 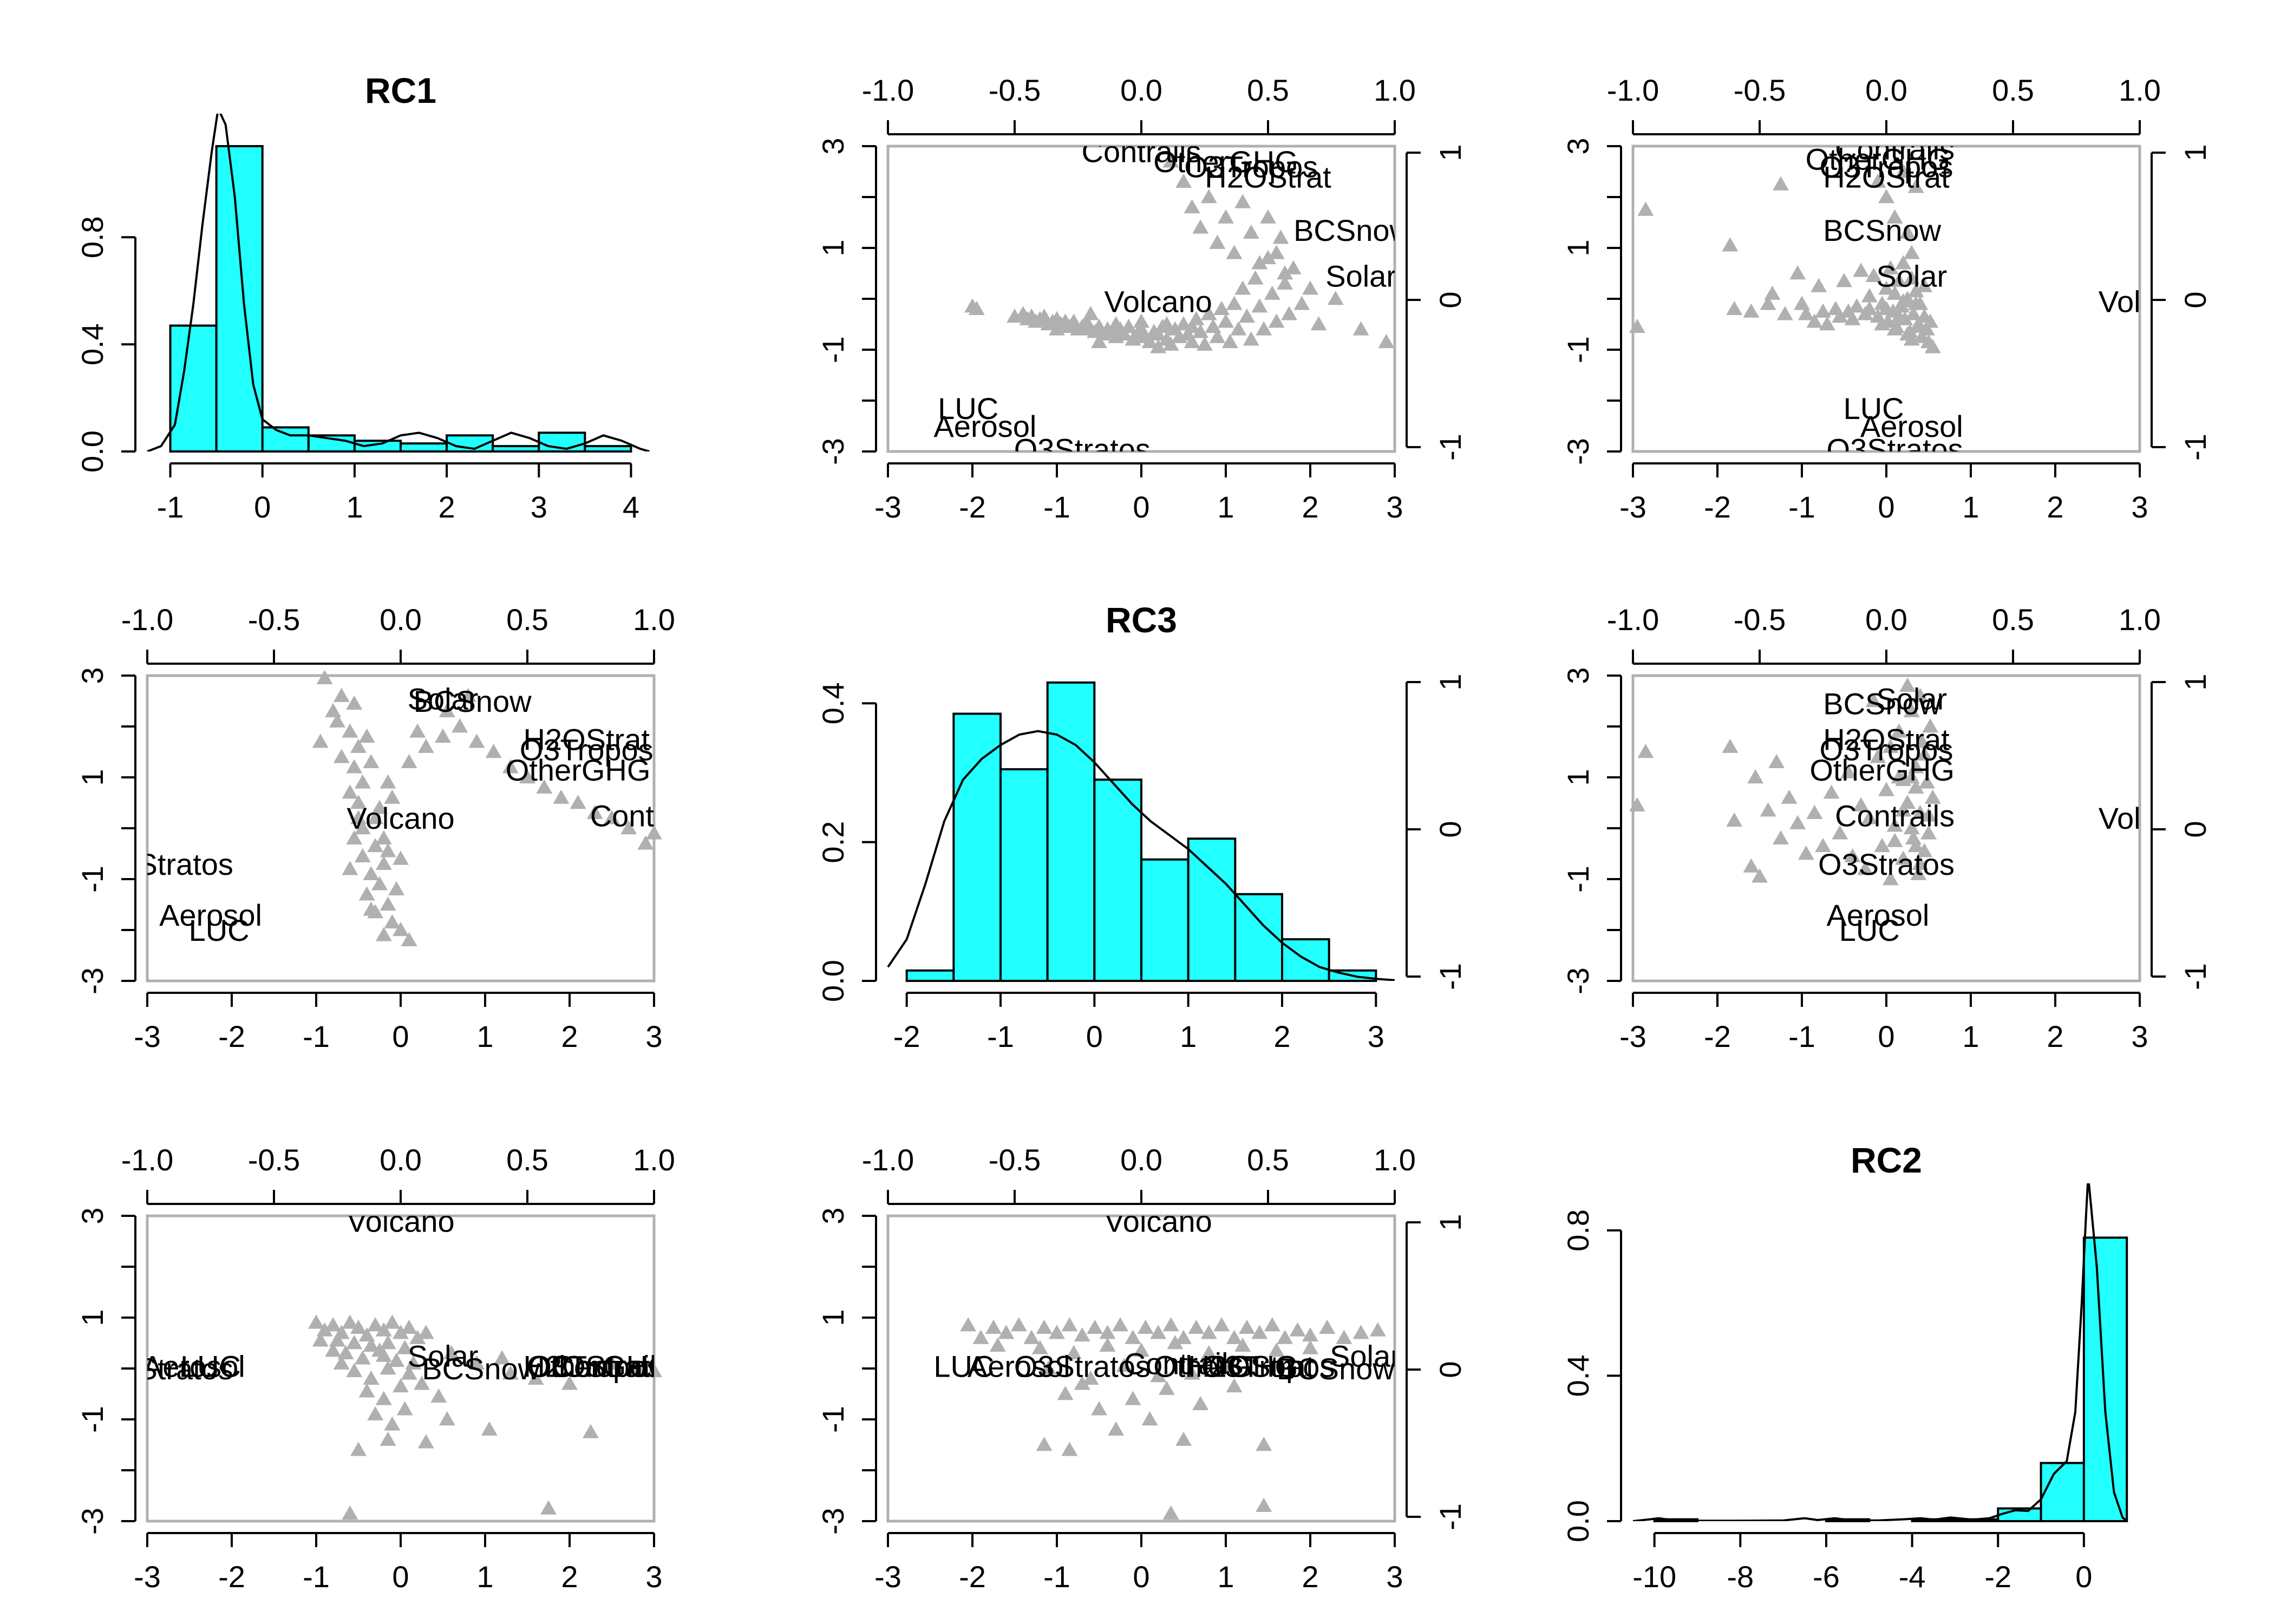 What do you see at coordinates (2195, 976) in the screenshot?
I see `right-tick-label: -1` at bounding box center [2195, 976].